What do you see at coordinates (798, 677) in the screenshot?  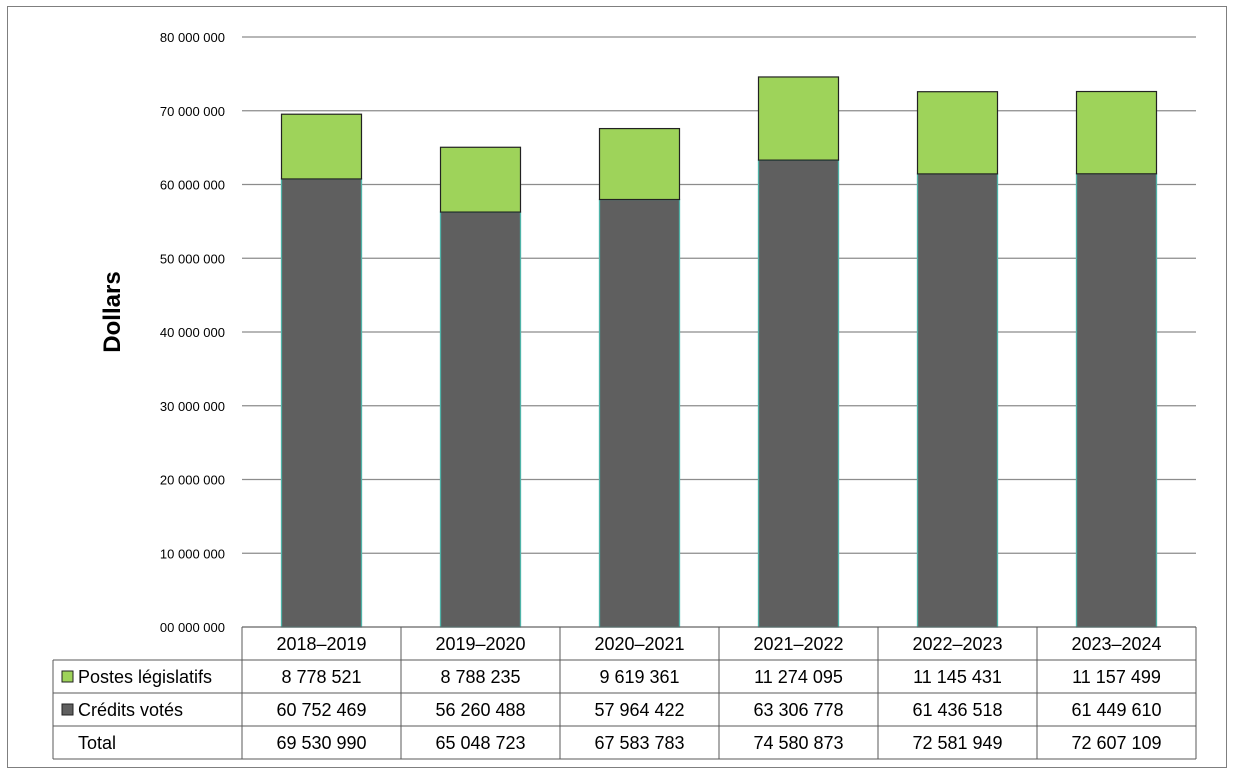 I see `data-label: 11 274 095` at bounding box center [798, 677].